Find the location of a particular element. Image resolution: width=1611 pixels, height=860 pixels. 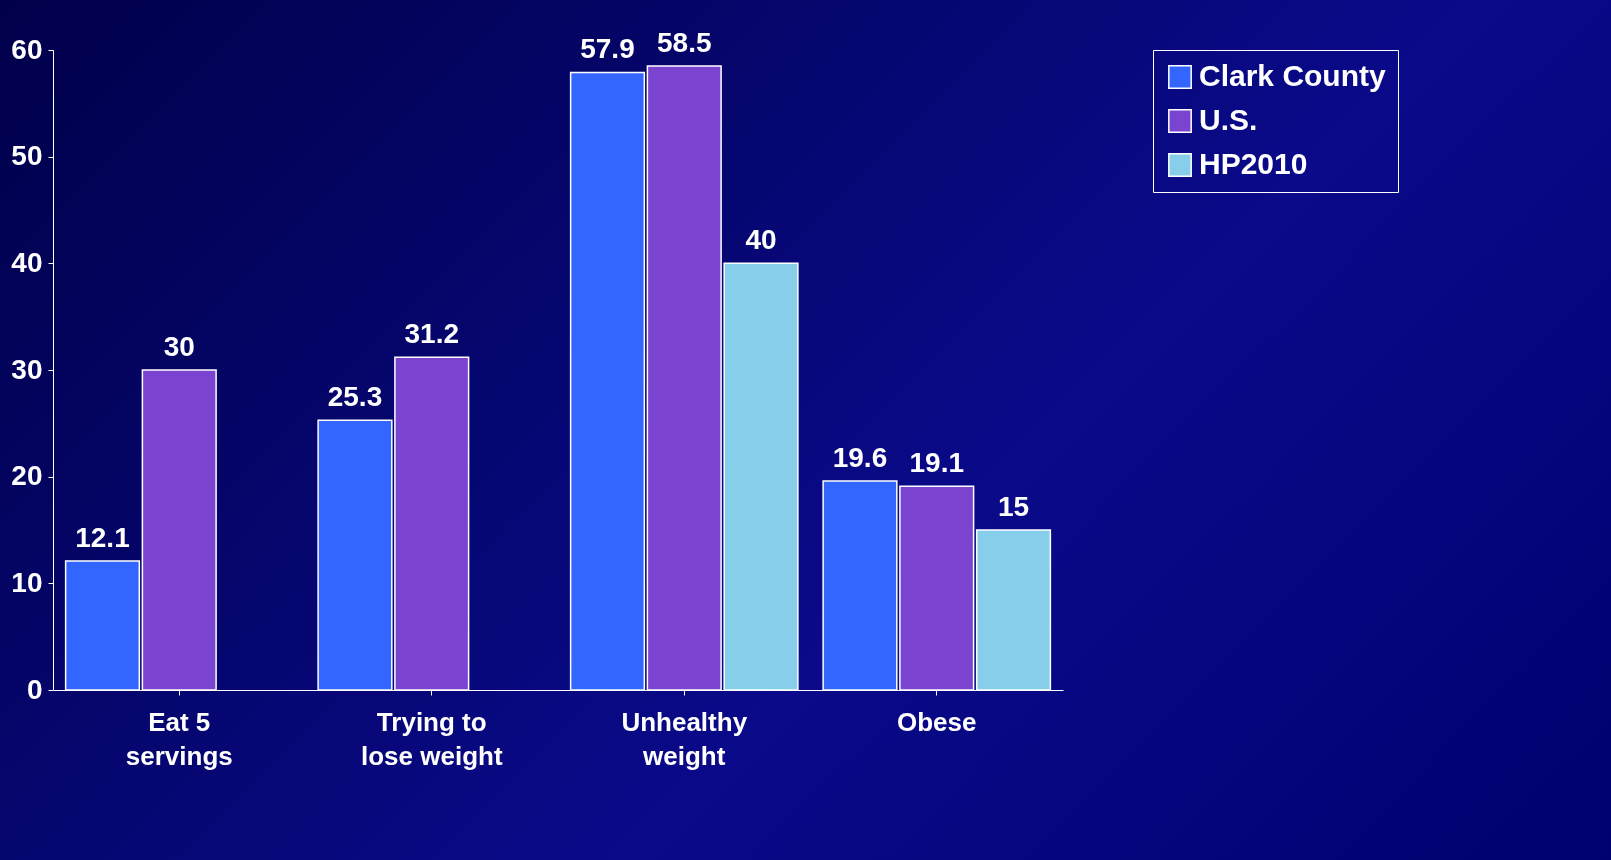

data-label: 12.1 is located at coordinates (102, 537).